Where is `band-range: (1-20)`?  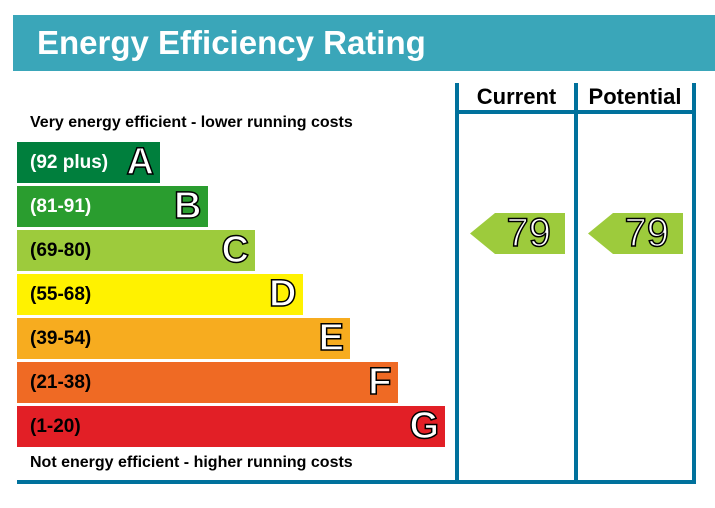
band-range: (1-20) is located at coordinates (55, 426).